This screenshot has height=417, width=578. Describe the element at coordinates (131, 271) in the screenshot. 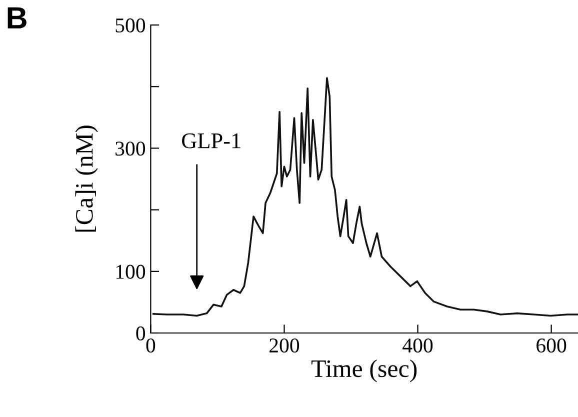

I see `y-tick-label: 100` at that location.